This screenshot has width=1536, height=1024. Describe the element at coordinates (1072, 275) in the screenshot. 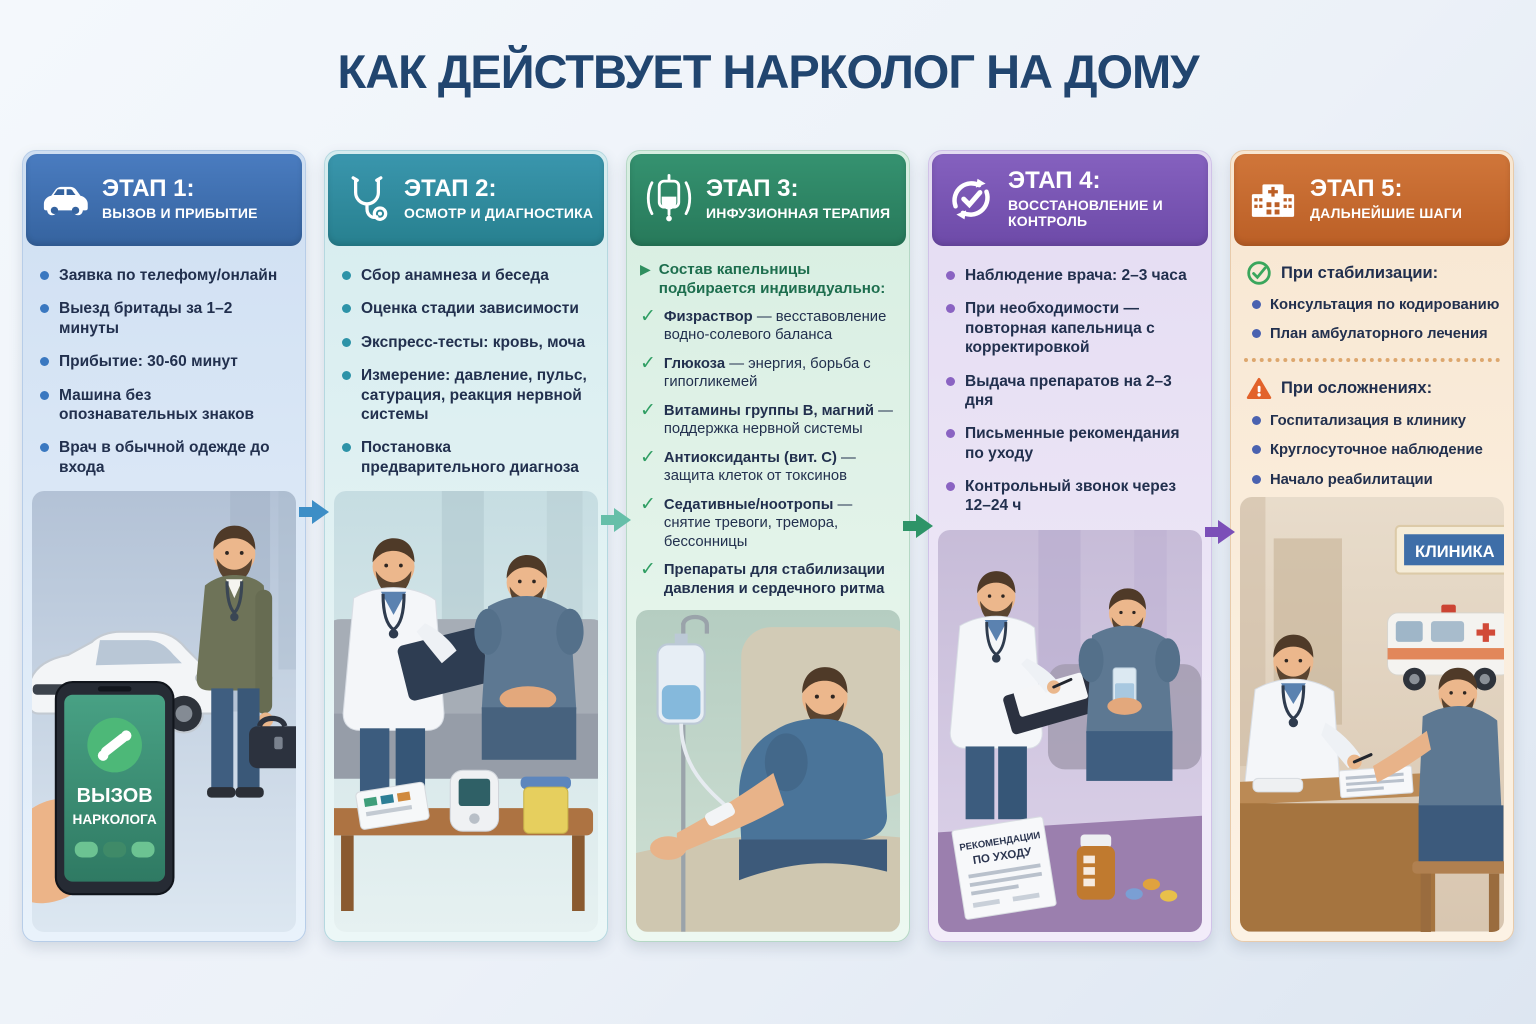

I see `bullet-item: Наблюдение врача: 2–3 часа` at that location.